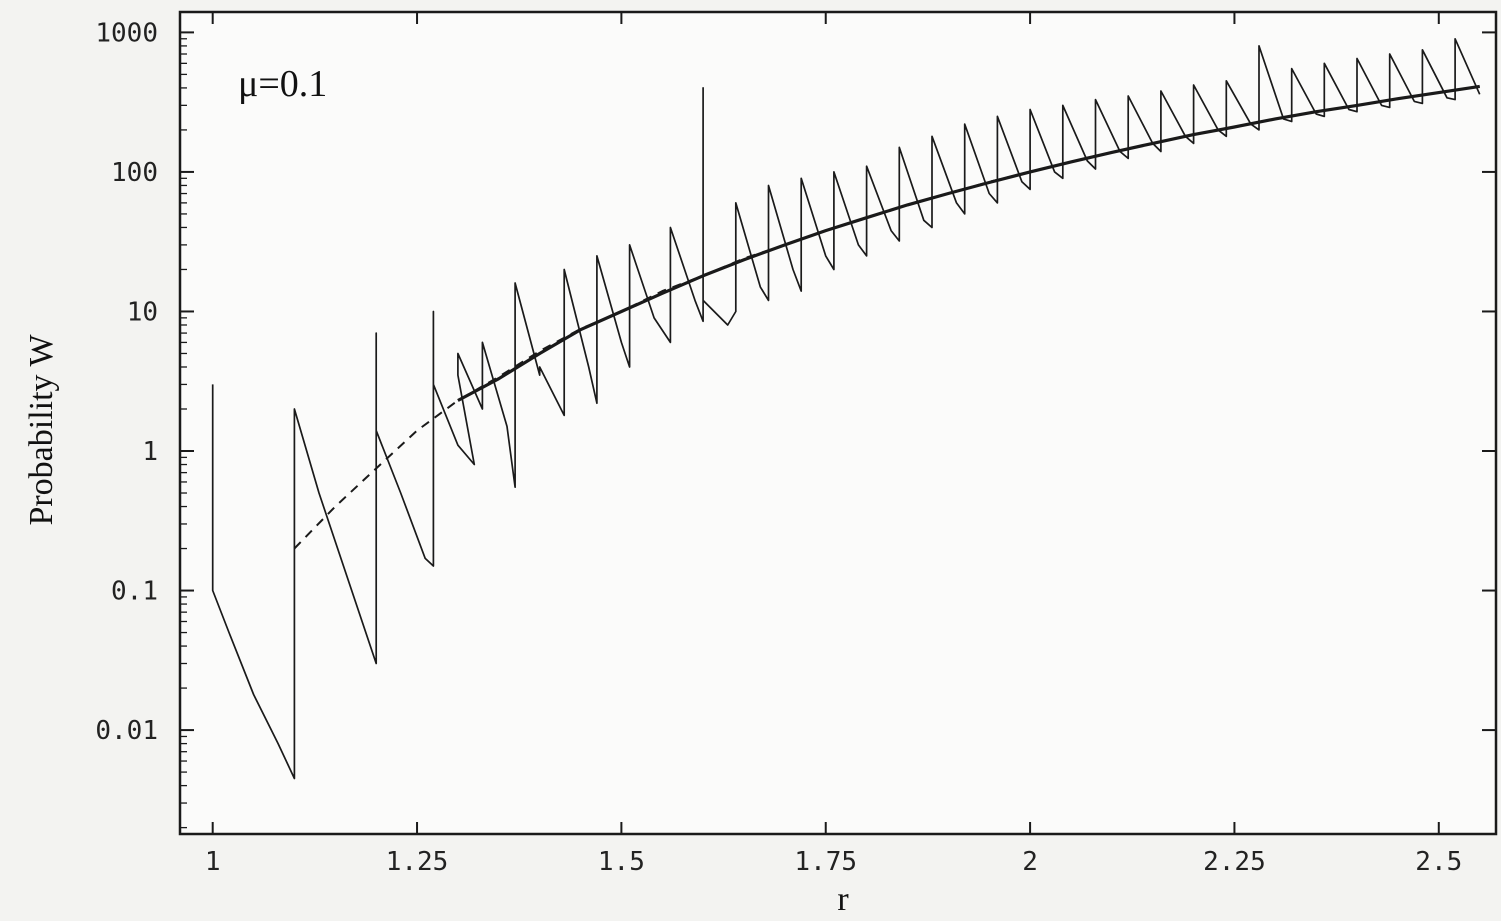 The image size is (1501, 921). What do you see at coordinates (213, 862) in the screenshot?
I see `x-tick-label: 1` at bounding box center [213, 862].